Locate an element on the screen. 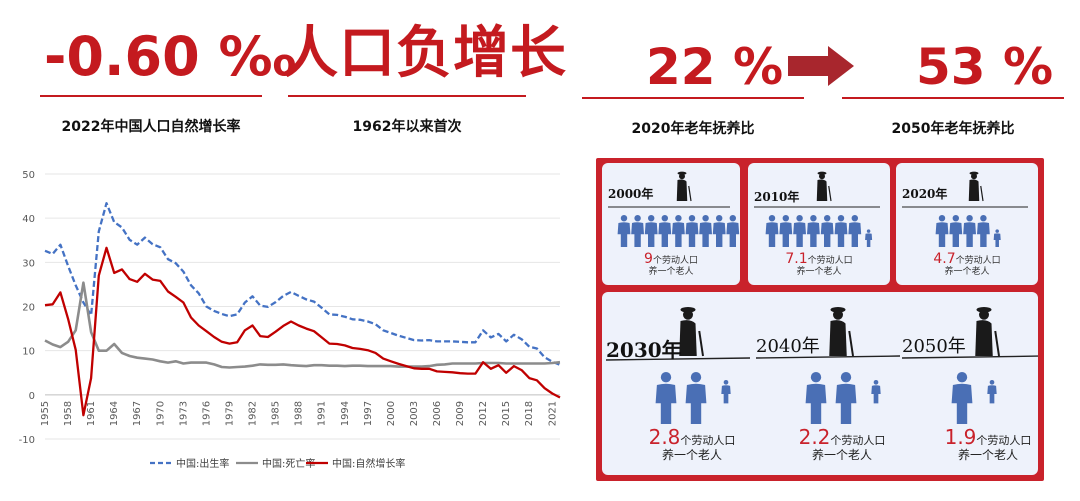 The width and height of the screenshot is (1080, 501). headline-underline is located at coordinates (407, 96).